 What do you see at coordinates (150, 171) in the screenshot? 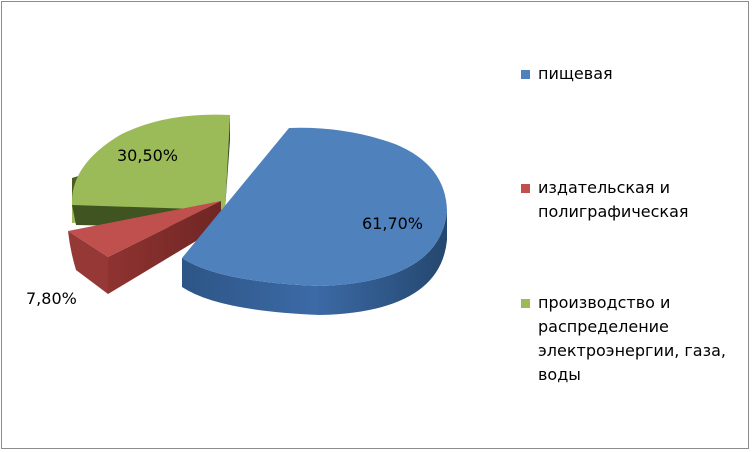
I see `pie-slice-electricity` at bounding box center [150, 171].